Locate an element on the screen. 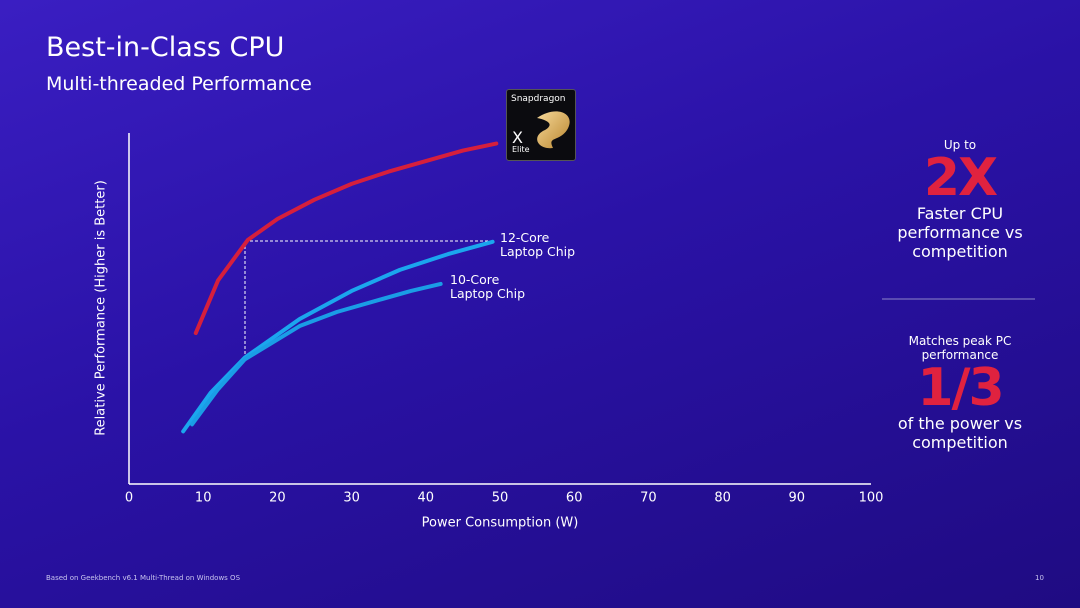  logo-art is located at coordinates (553, 130).